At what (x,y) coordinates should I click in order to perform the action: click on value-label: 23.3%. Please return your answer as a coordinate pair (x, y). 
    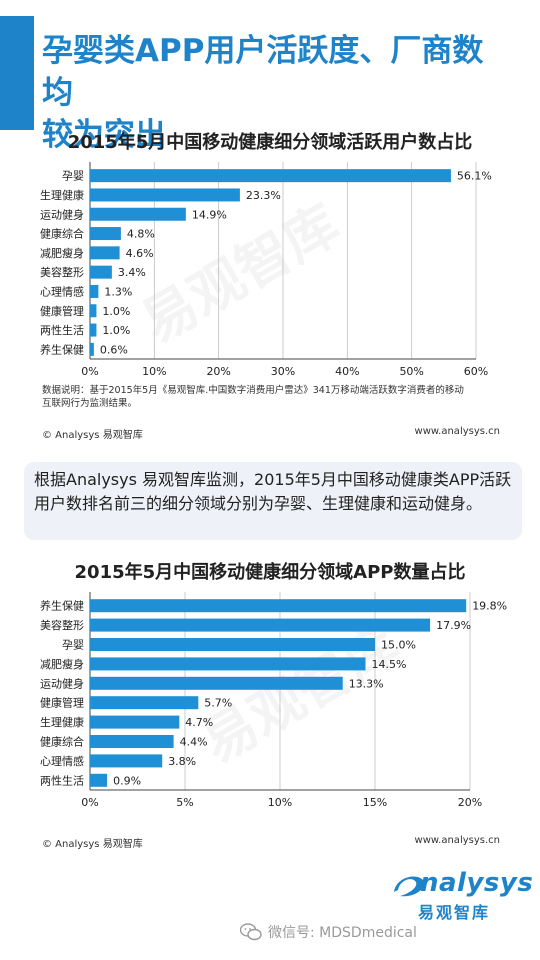
    Looking at the image, I should click on (263, 195).